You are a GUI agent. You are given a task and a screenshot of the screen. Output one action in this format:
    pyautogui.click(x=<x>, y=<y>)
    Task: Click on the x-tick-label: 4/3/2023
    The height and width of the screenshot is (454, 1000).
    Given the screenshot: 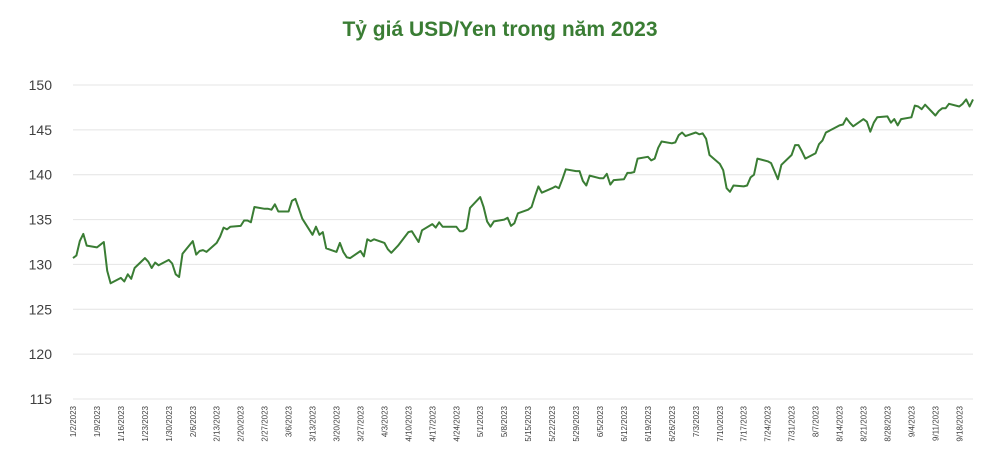 What is the action you would take?
    pyautogui.click(x=384, y=421)
    